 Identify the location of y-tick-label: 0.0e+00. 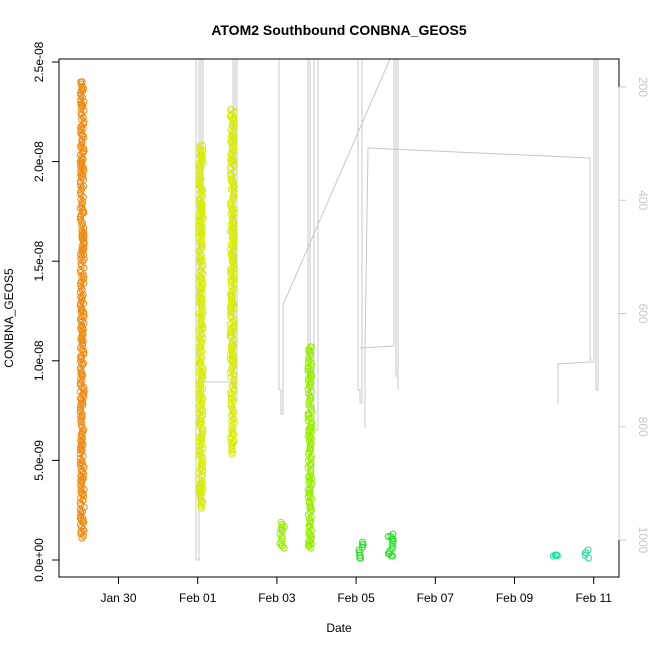
(39, 560).